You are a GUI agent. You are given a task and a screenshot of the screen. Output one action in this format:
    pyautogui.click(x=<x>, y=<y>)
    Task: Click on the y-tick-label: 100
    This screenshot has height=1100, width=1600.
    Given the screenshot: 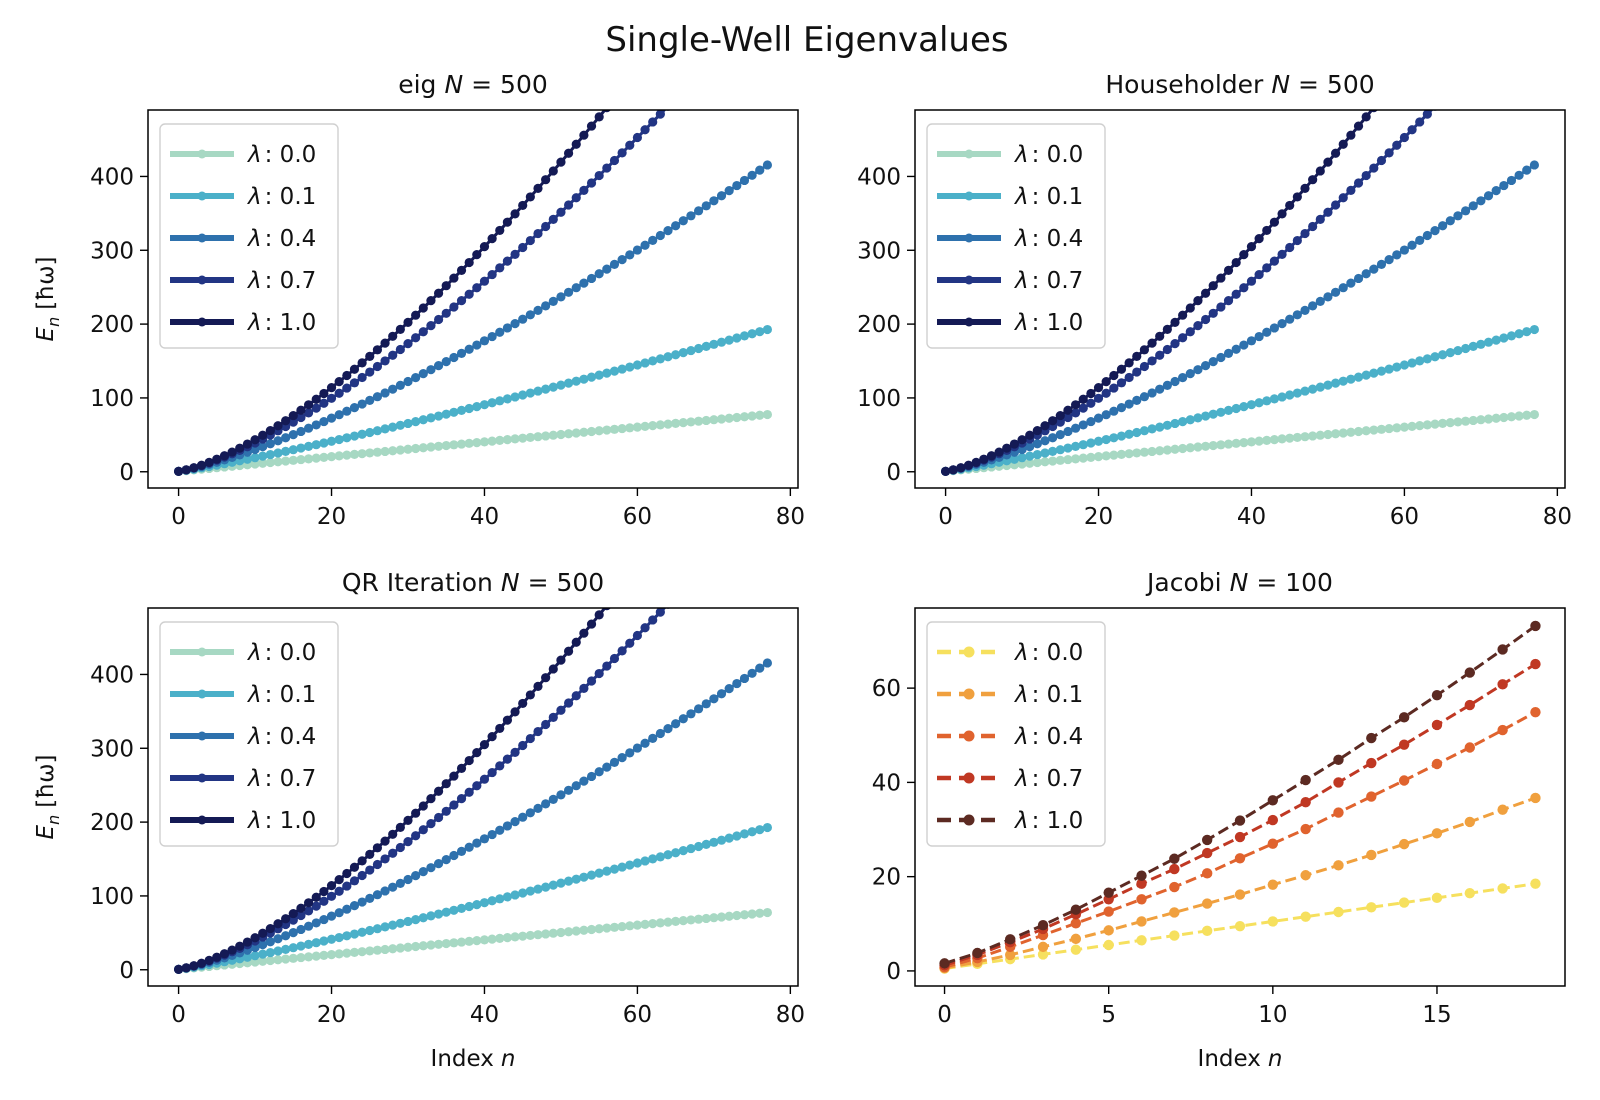 What is the action you would take?
    pyautogui.click(x=112, y=399)
    